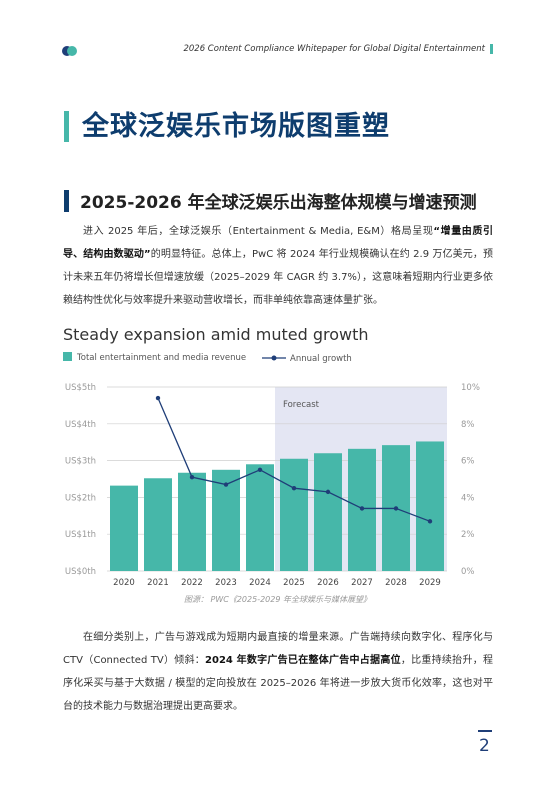 The width and height of the screenshot is (555, 788). I want to click on x-tick-label: 2024, so click(260, 583).